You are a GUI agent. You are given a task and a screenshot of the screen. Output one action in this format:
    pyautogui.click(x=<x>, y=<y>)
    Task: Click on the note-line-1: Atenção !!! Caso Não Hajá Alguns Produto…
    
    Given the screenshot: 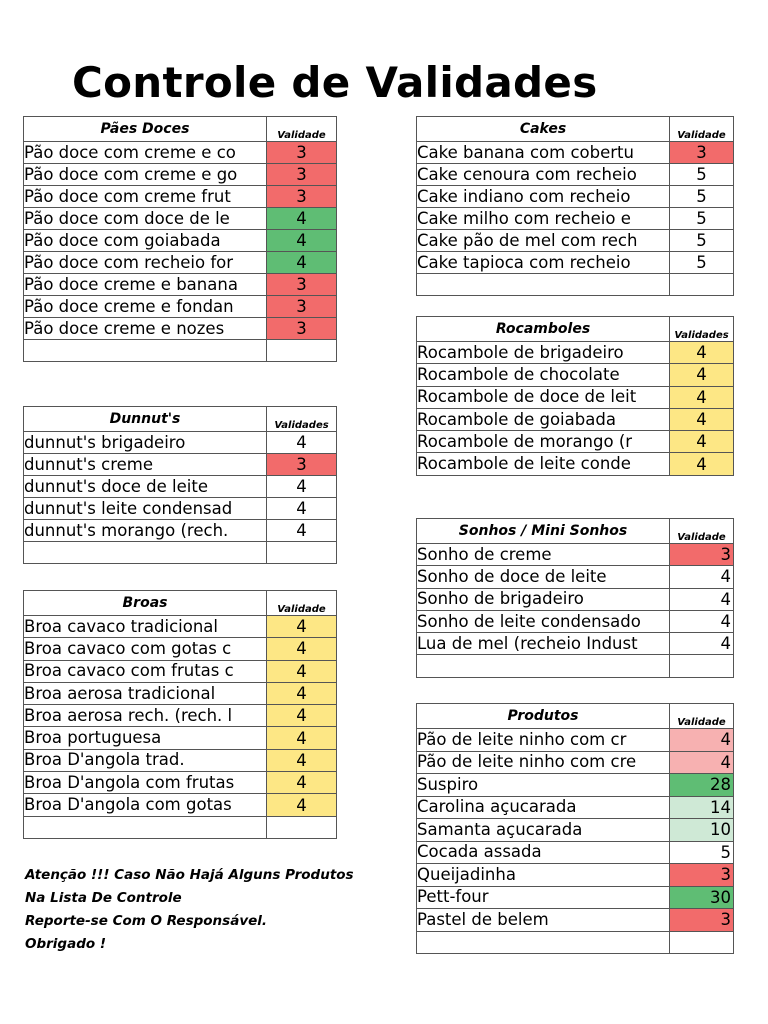 What is the action you would take?
    pyautogui.click(x=189, y=875)
    